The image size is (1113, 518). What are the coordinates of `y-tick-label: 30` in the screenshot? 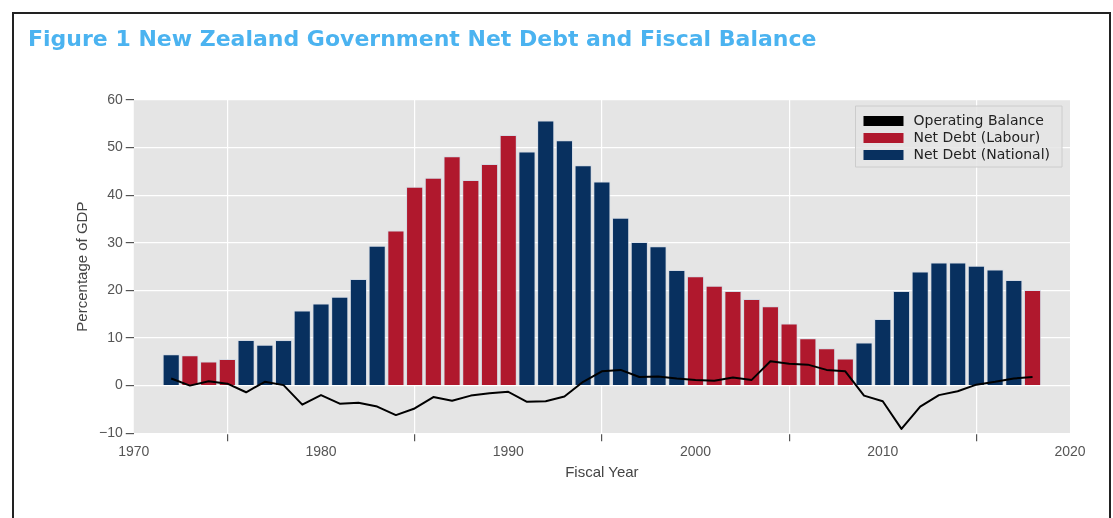 It's located at (115, 241).